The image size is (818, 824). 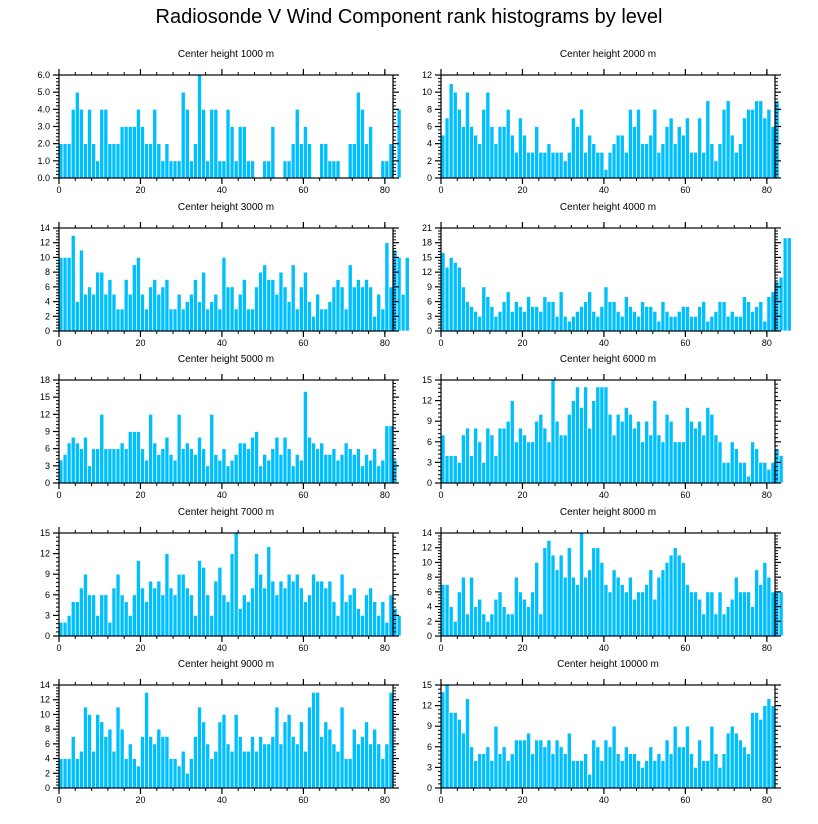 What do you see at coordinates (522, 343) in the screenshot?
I see `x-tick-label: 20` at bounding box center [522, 343].